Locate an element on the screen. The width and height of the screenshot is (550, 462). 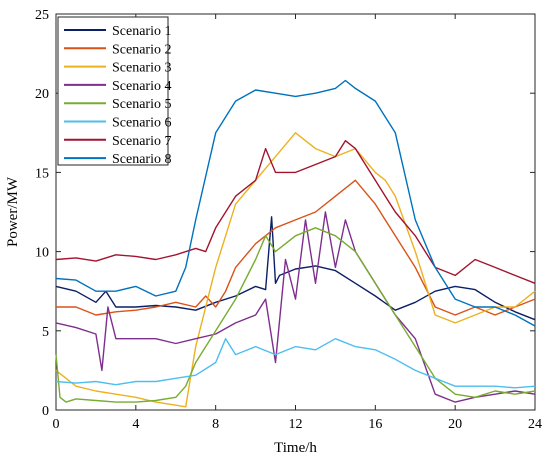
legend-label-2: Scenario 2 is located at coordinates (141, 49).